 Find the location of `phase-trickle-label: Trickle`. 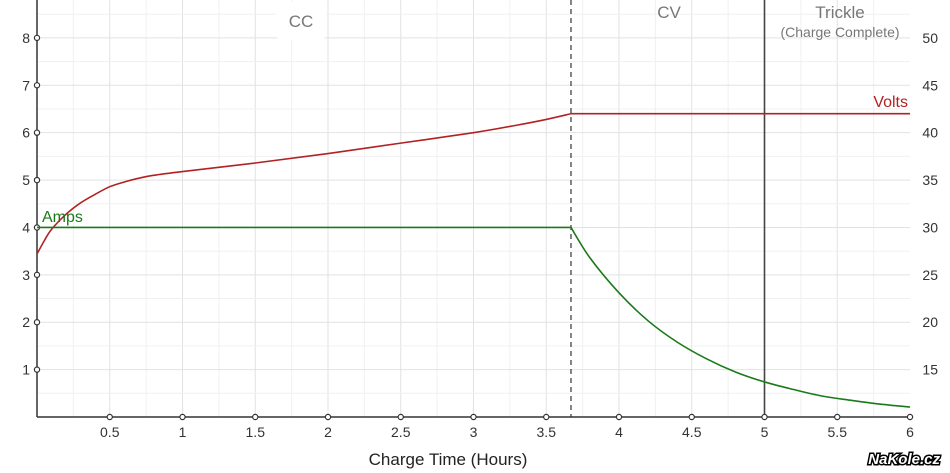

phase-trickle-label: Trickle is located at coordinates (839, 12).